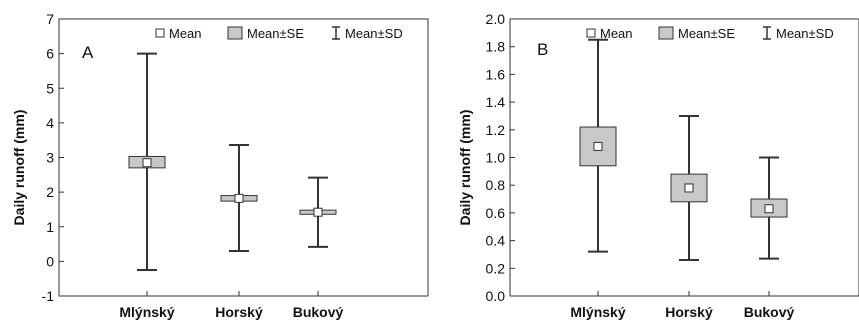 The width and height of the screenshot is (859, 322). I want to click on y-tick-label: 1.0, so click(496, 158).